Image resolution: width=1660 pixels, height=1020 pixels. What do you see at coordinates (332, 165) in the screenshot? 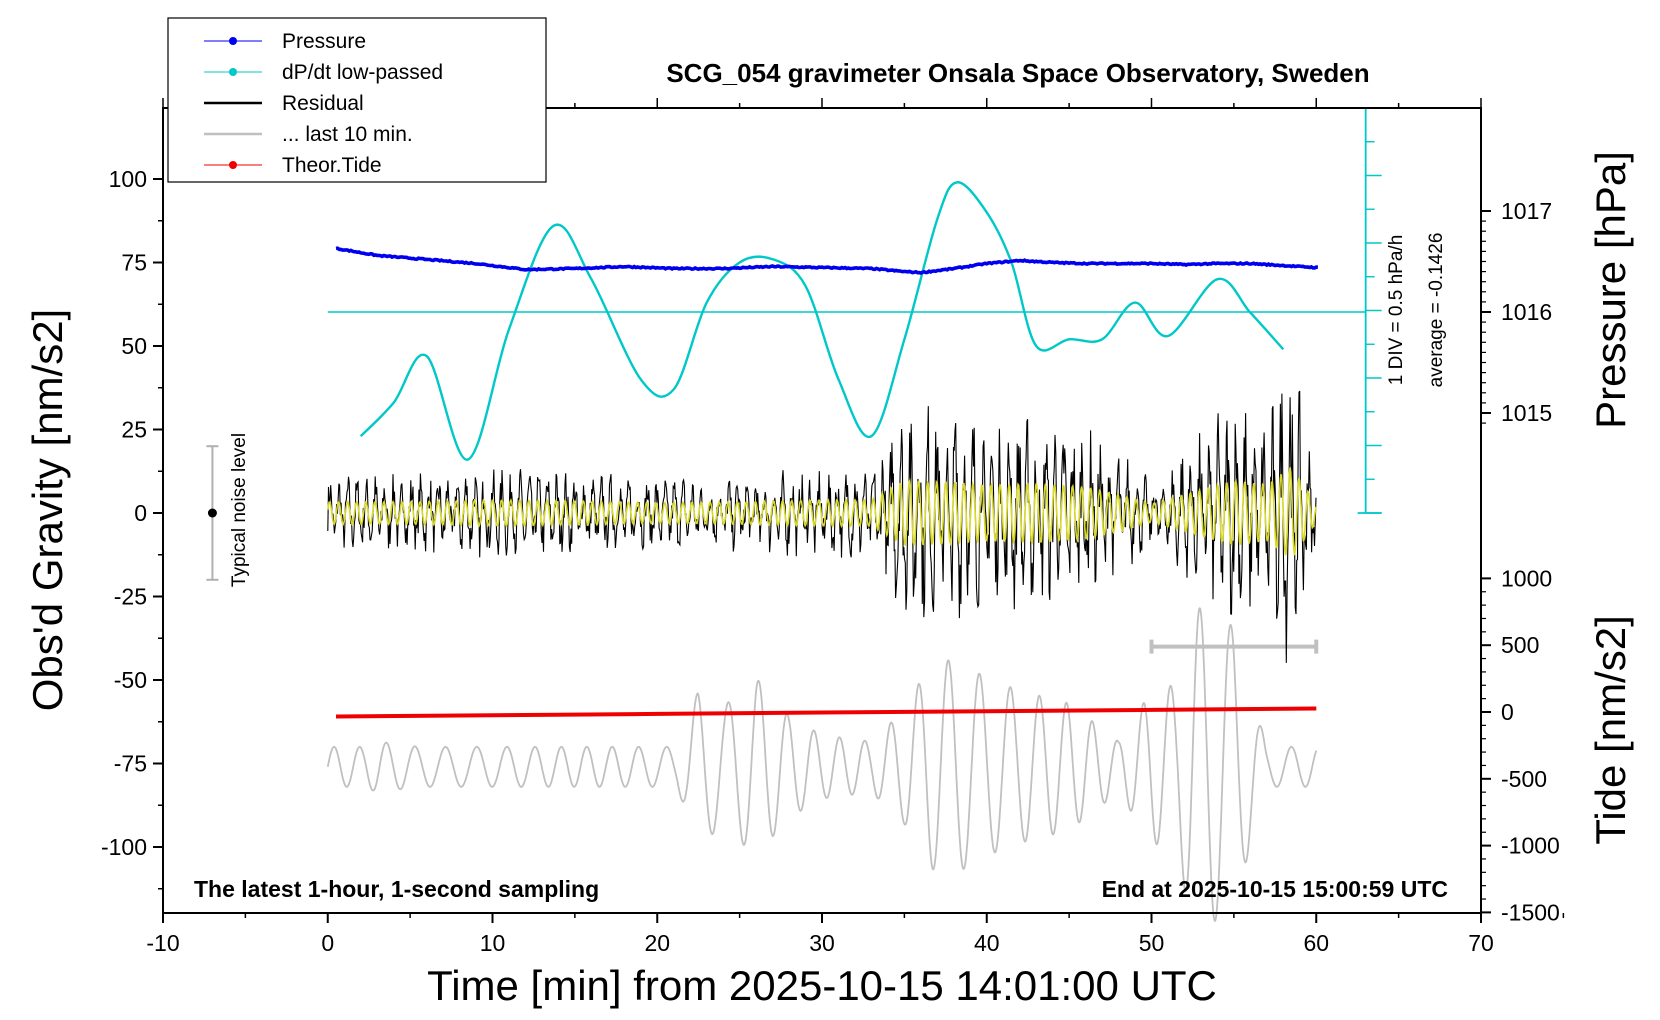
I see `legend-label: Theor.Tide` at bounding box center [332, 165].